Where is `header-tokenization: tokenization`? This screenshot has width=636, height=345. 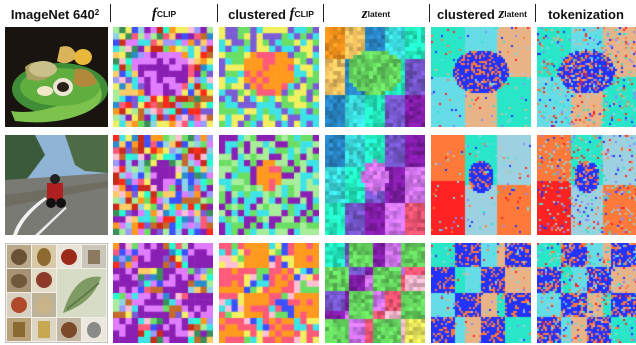 header-tokenization: tokenization is located at coordinates (586, 14).